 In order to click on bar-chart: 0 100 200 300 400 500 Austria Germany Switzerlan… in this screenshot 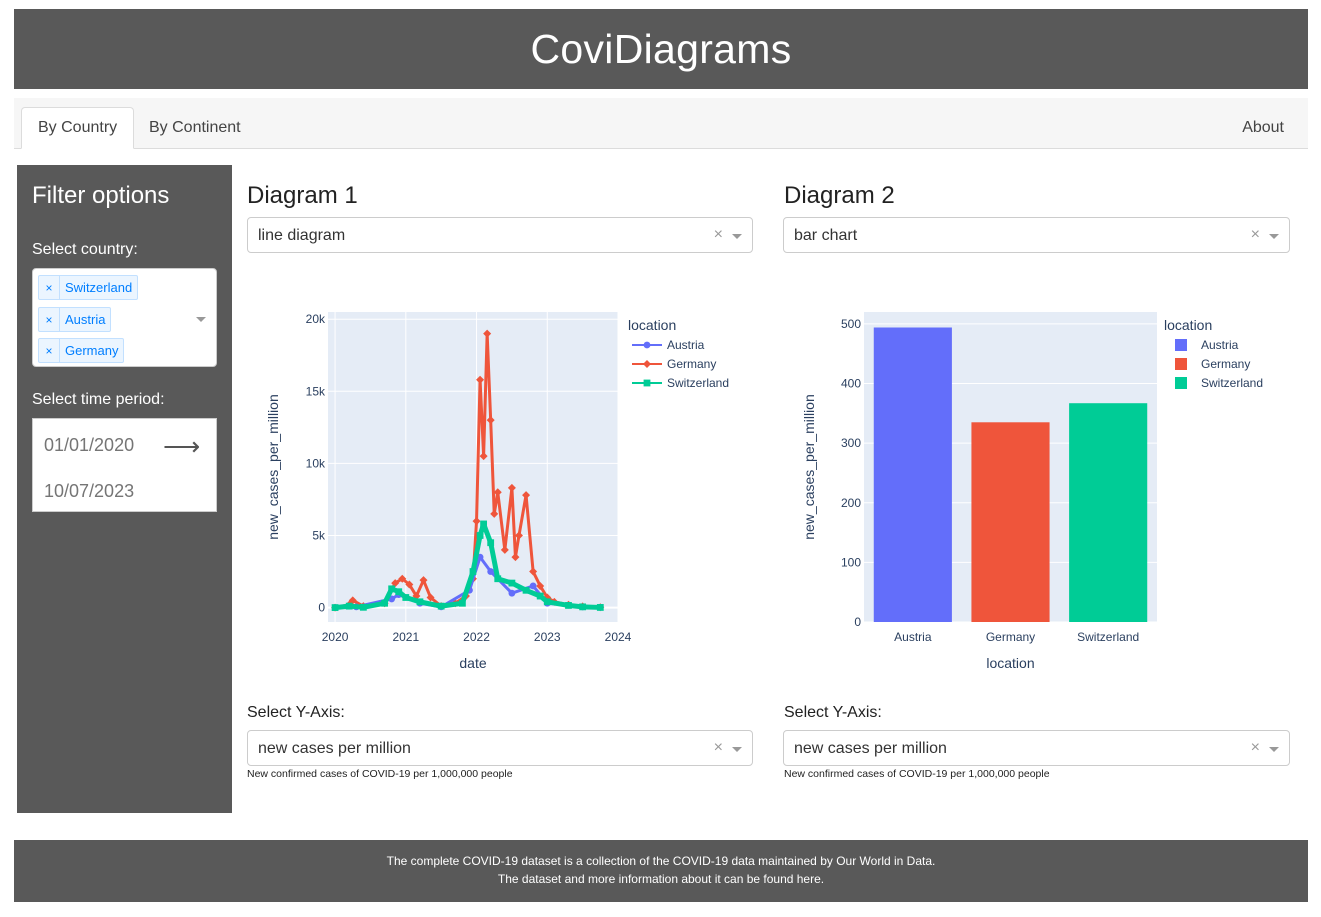, I will do `click(1032, 491)`.